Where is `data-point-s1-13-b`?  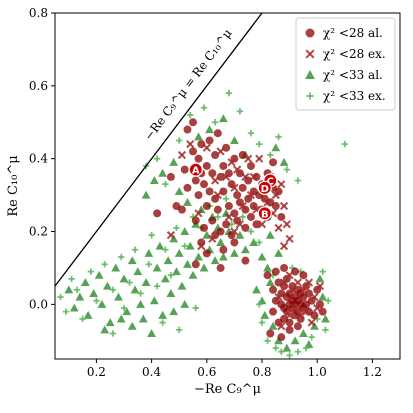 data-point-s1-13-b is located at coordinates (234, 187).